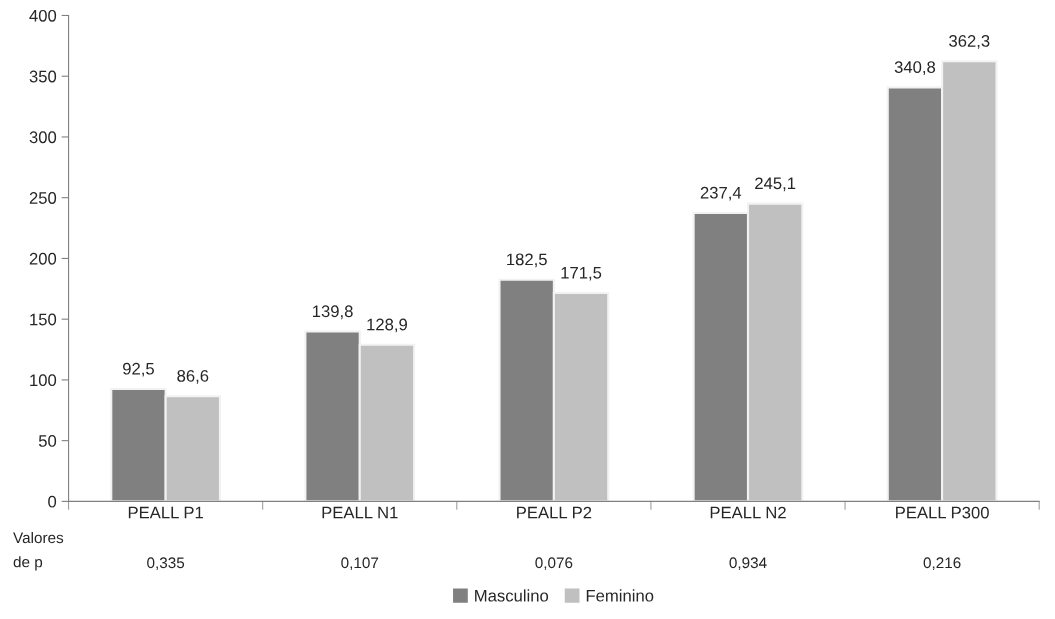  I want to click on data-label: 139,8, so click(333, 312).